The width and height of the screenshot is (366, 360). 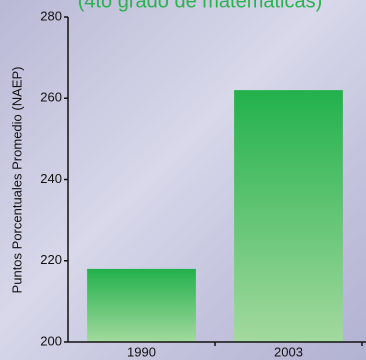 I want to click on y-tick-label: 220, so click(x=51, y=259).